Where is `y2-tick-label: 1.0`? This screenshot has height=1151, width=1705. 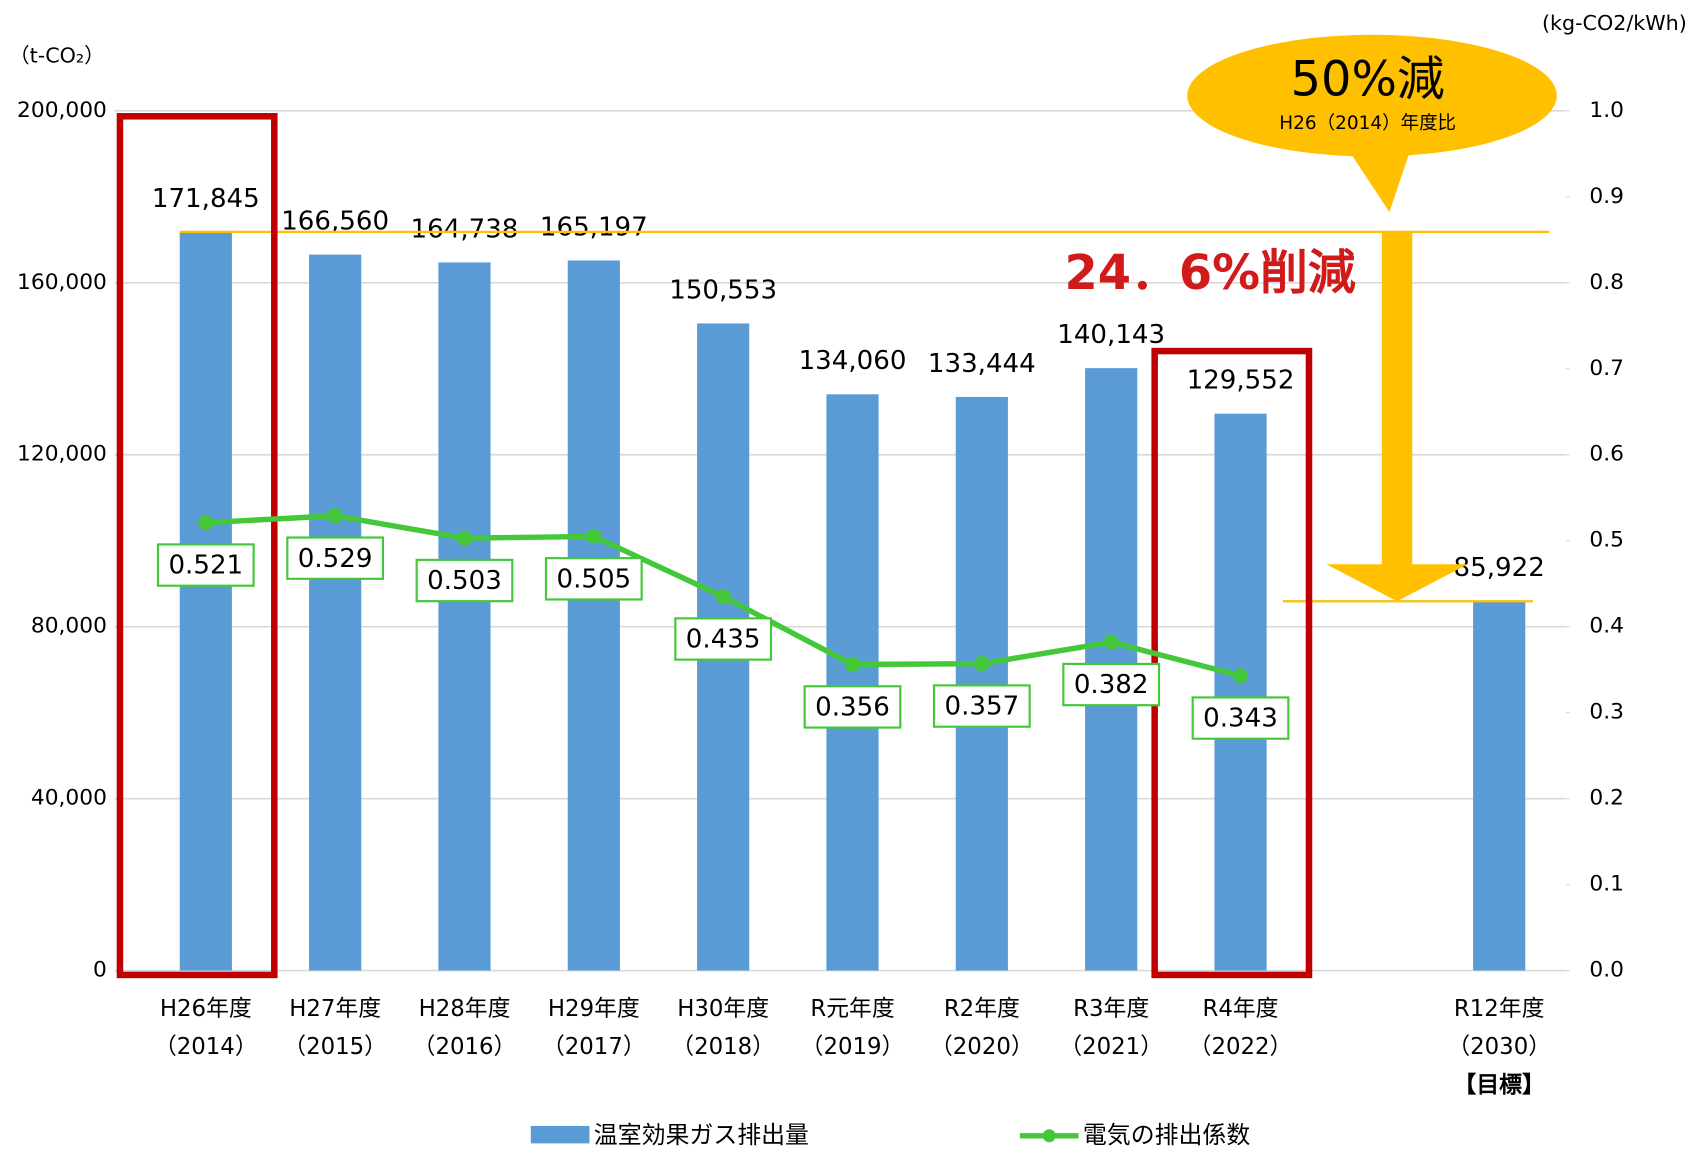 y2-tick-label: 1.0 is located at coordinates (1606, 110).